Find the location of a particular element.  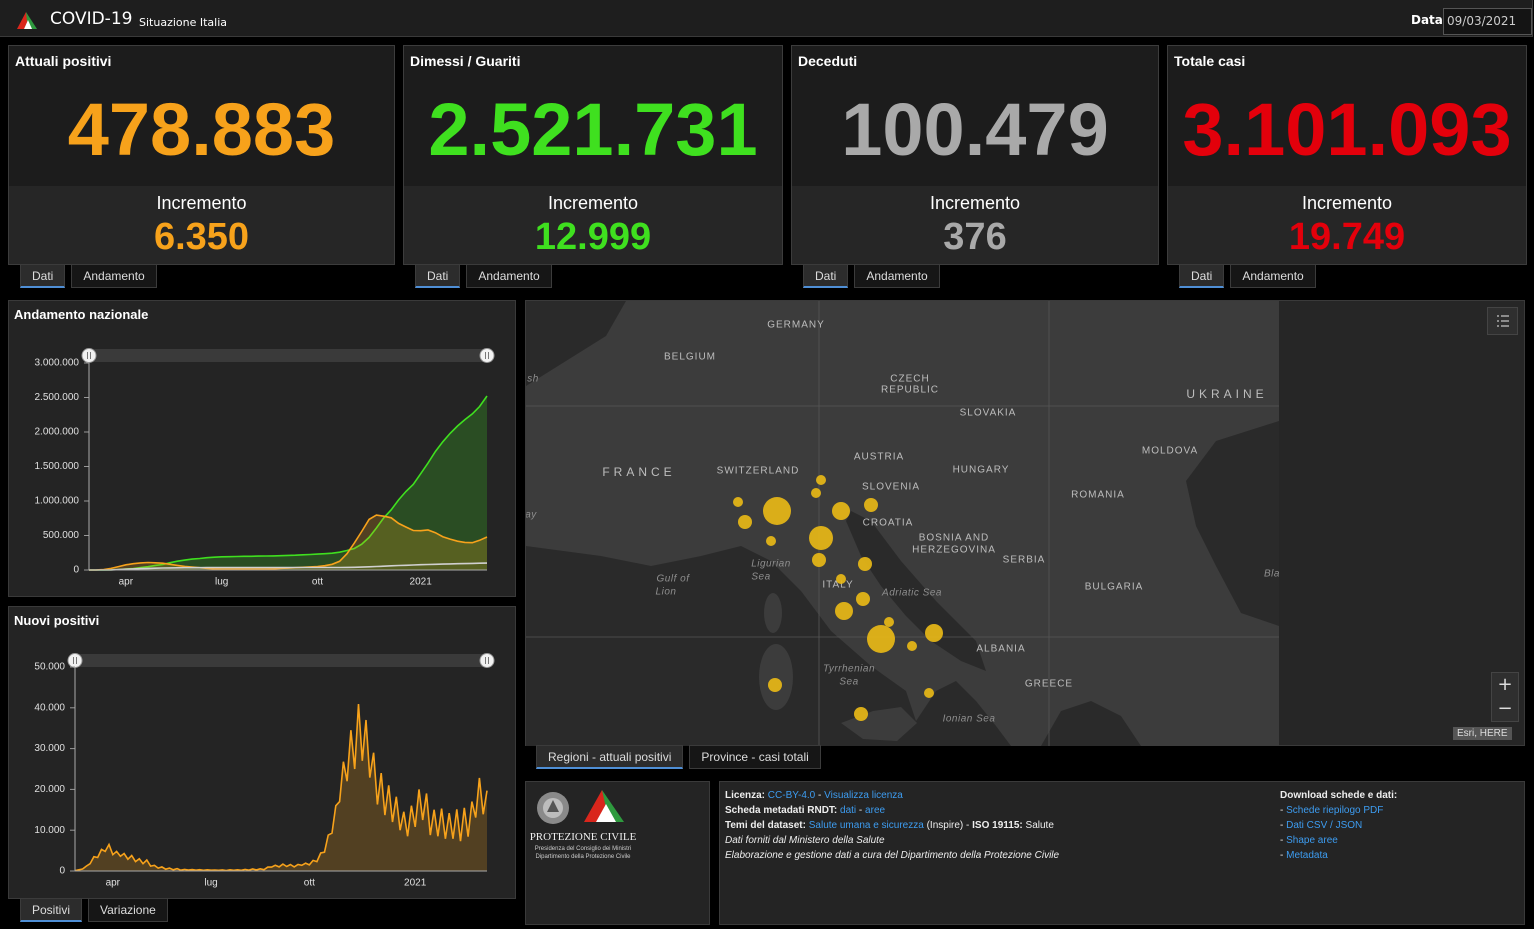

area-fill is located at coordinates (281, 787).